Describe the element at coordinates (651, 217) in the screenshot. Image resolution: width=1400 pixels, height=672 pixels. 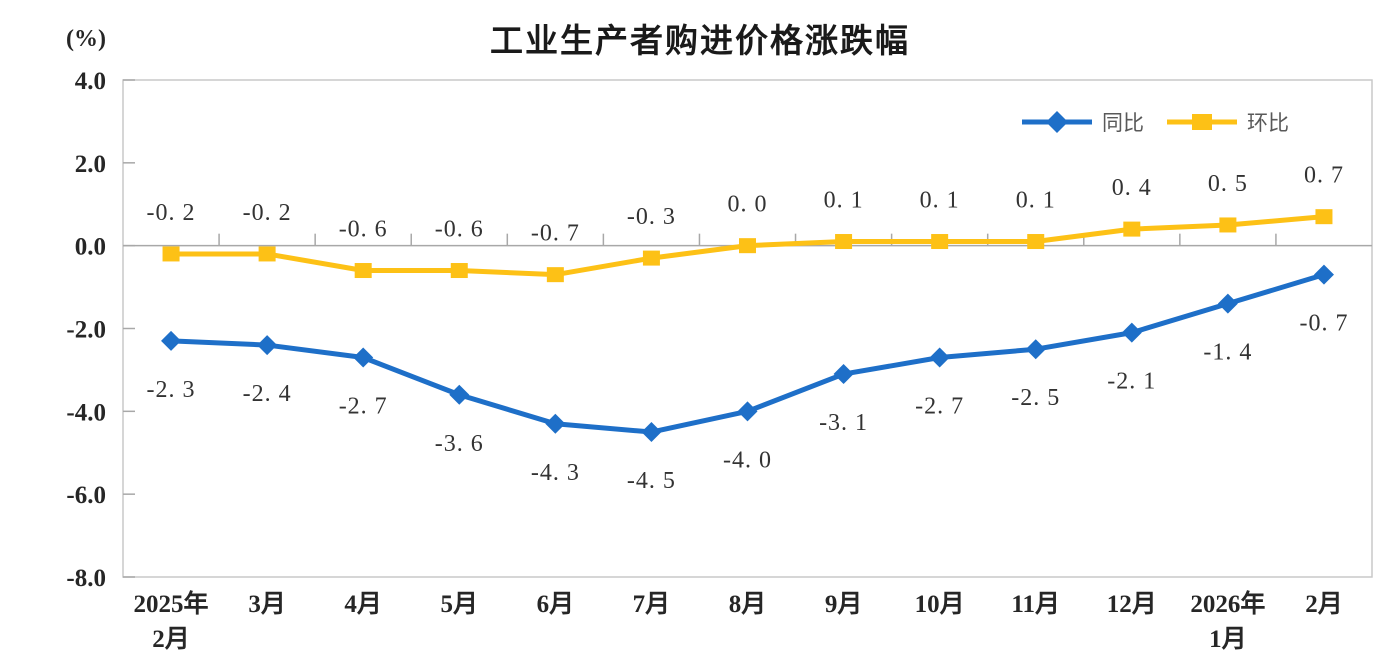
I see `data-label-huanbi: -0. 3` at that location.